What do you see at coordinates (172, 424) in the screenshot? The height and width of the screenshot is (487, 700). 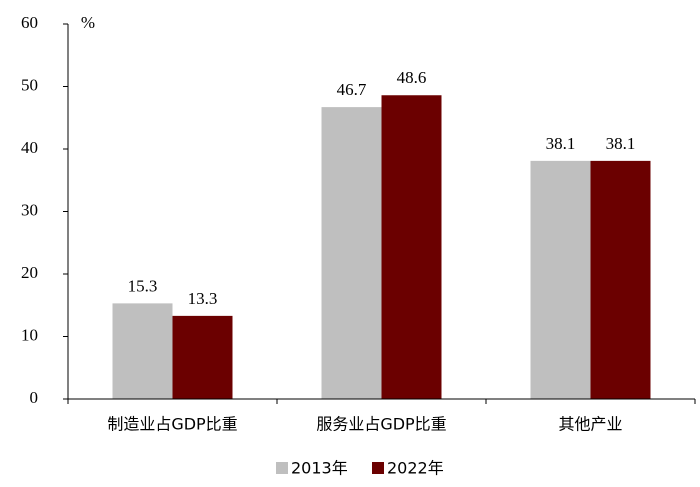 I see `x-tick-label: 制造业占GDP比重` at bounding box center [172, 424].